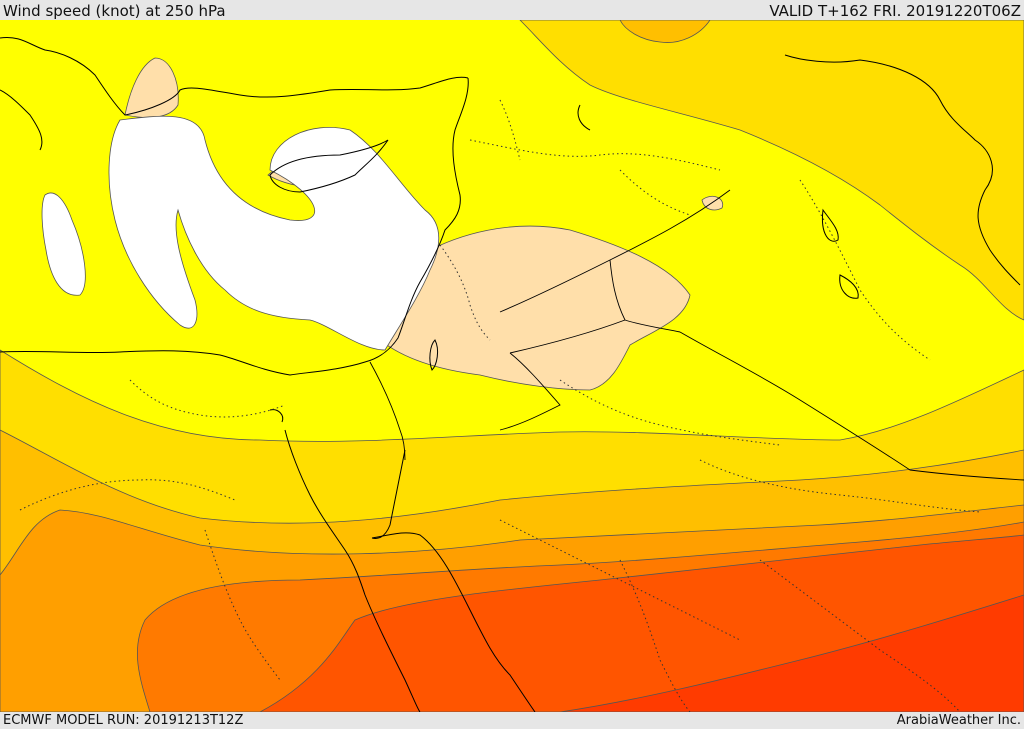 This screenshot has height=729, width=1024. Describe the element at coordinates (958, 720) in the screenshot. I see `credit-text: ArabiaWeather Inc.` at that location.